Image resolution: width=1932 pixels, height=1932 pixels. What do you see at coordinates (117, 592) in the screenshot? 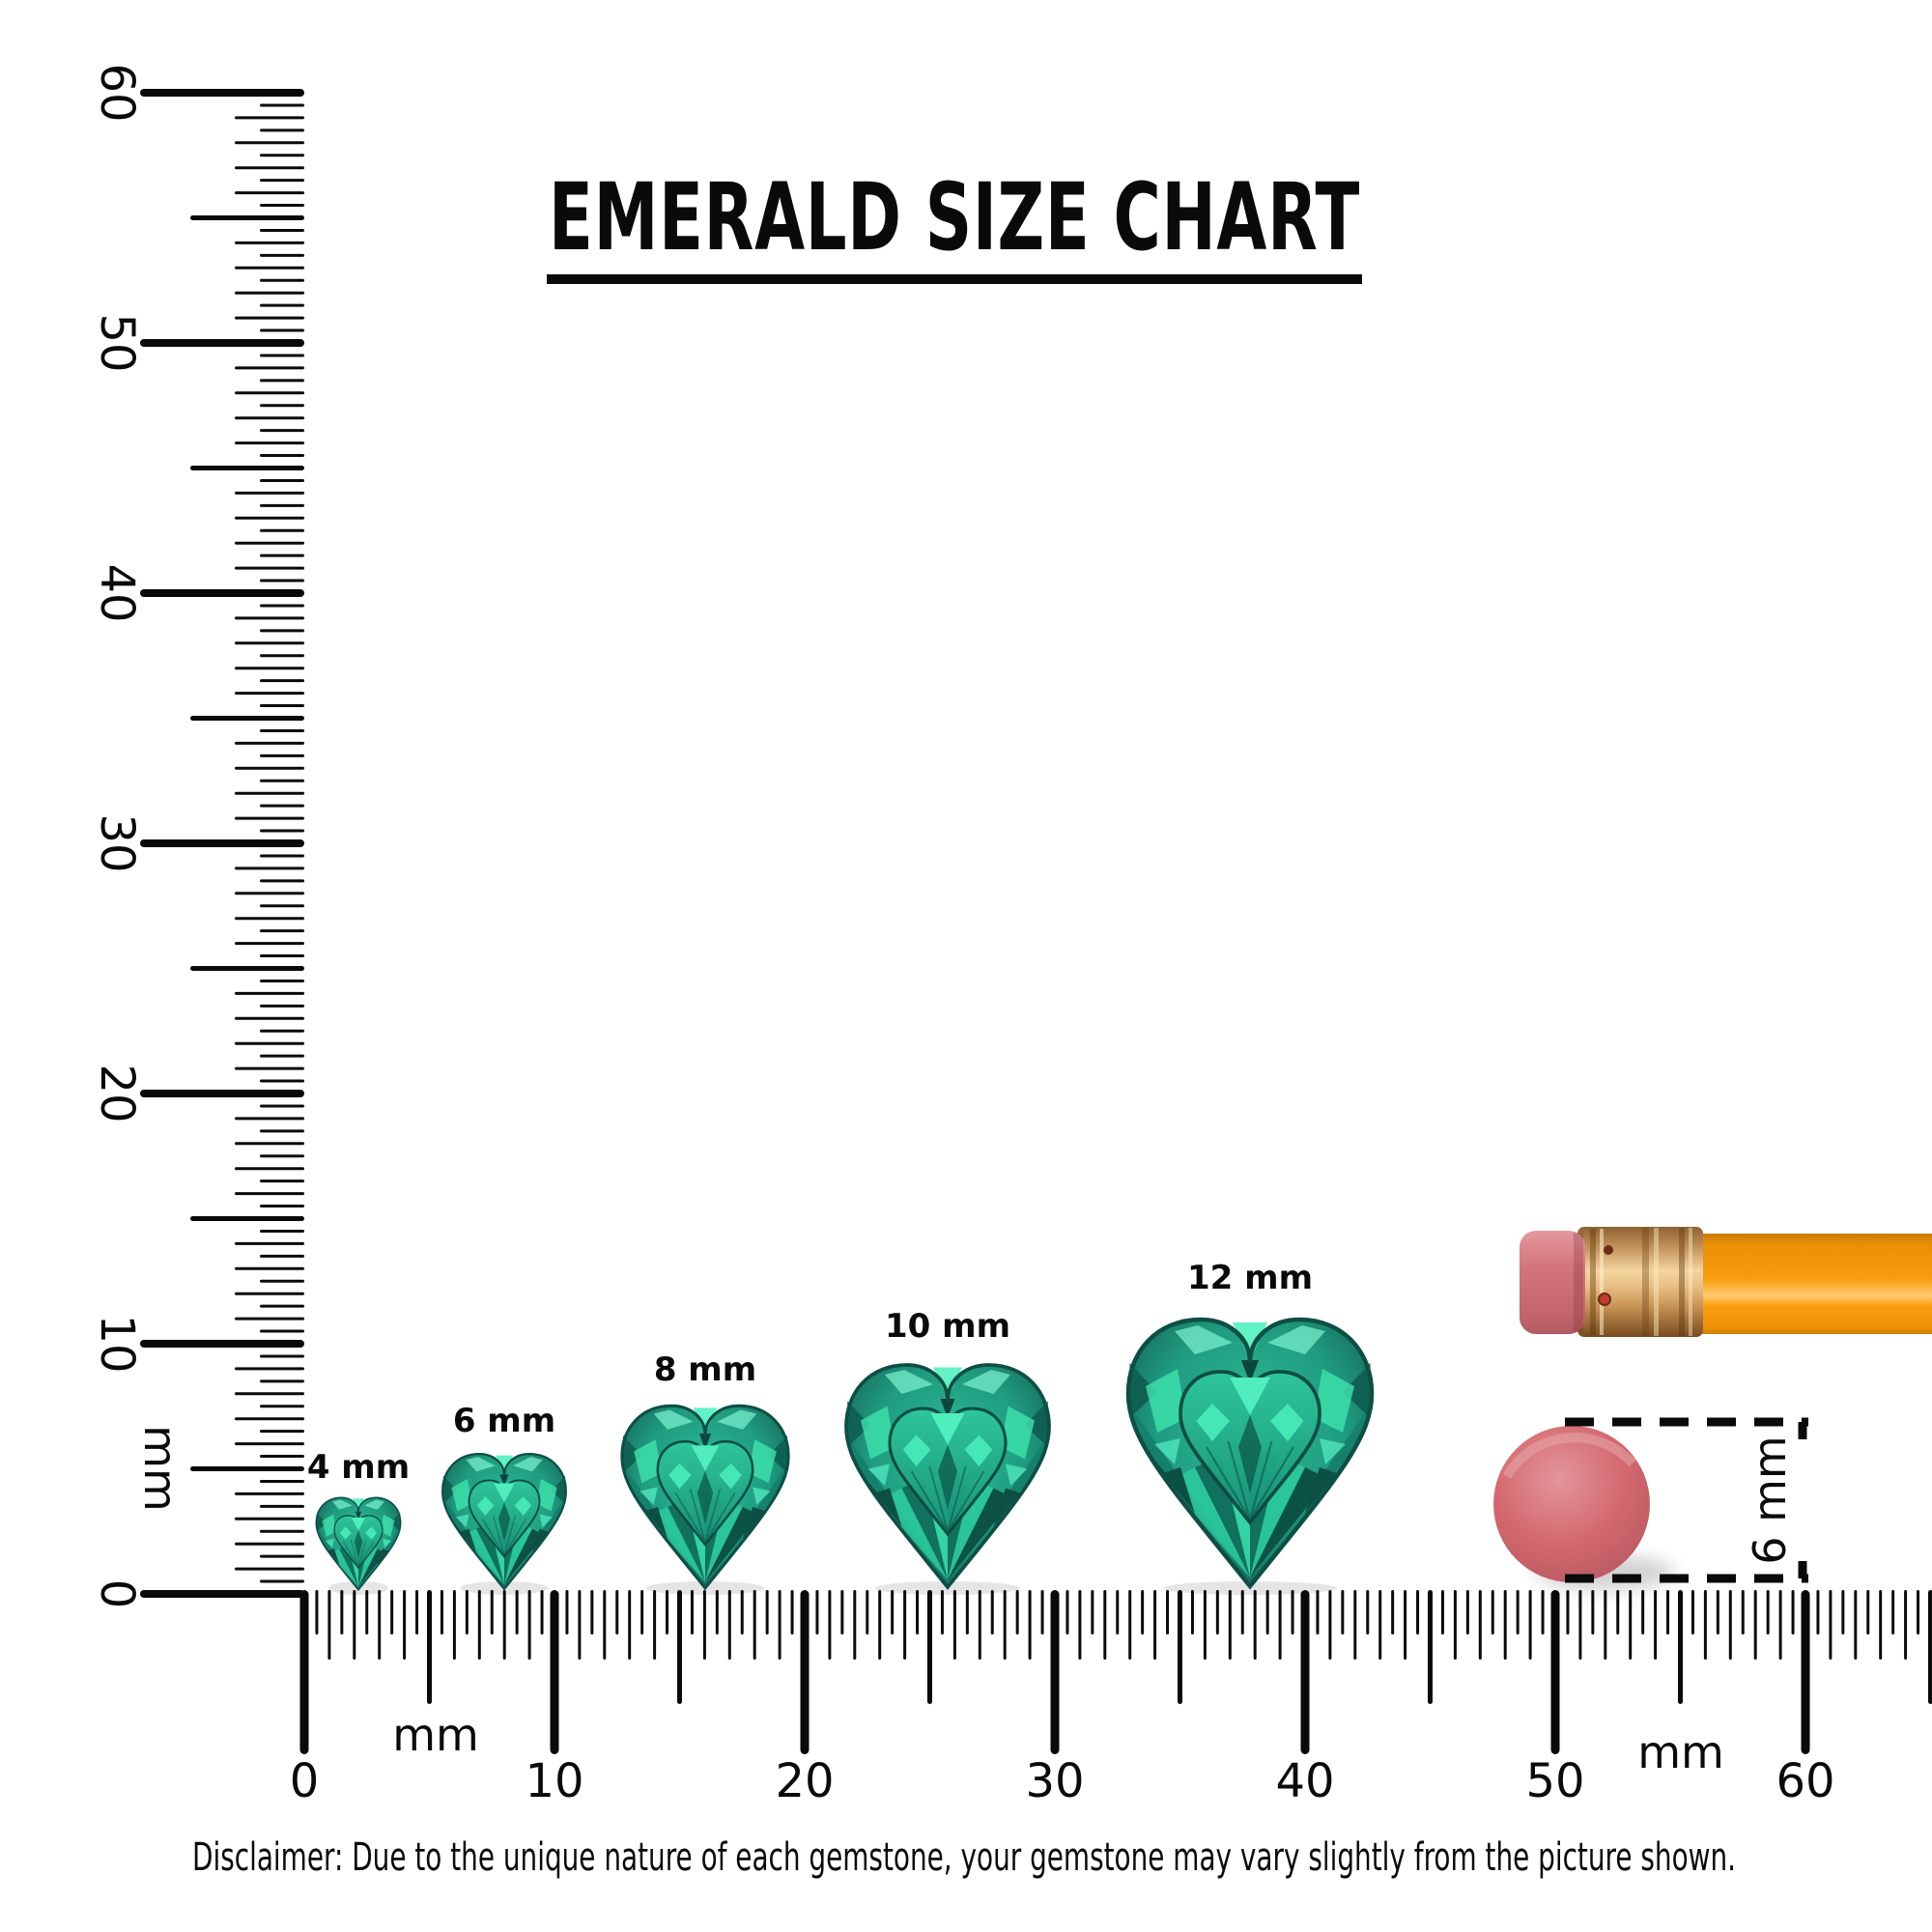
I see `left-ruler-number: 40` at bounding box center [117, 592].